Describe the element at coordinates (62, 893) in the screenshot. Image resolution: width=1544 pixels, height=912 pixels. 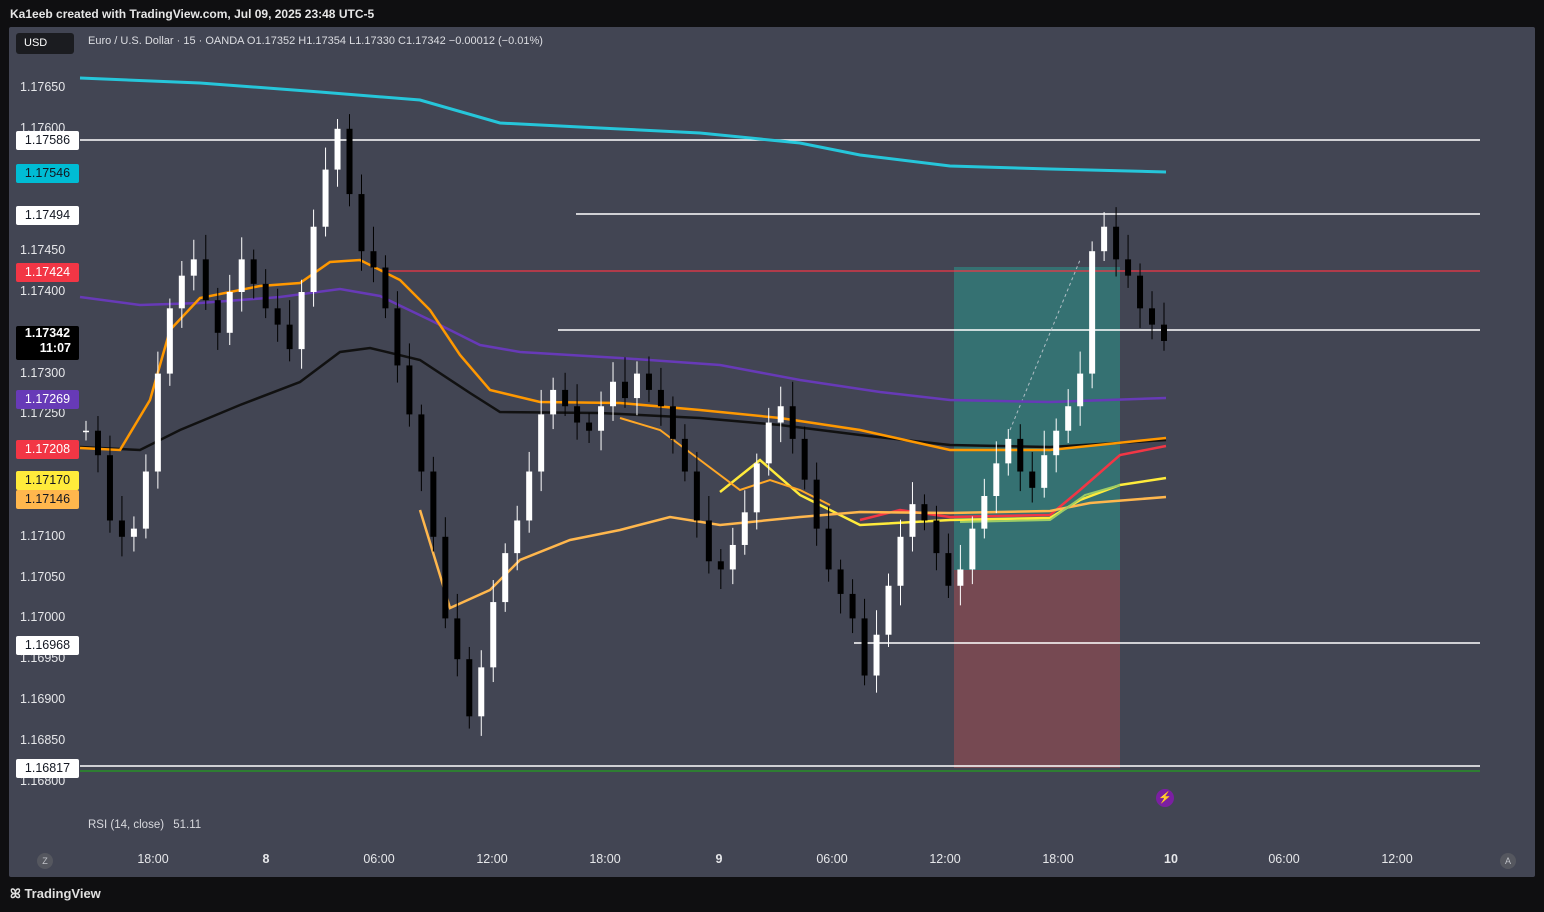
I see `footer-brand-text: TradingView` at that location.